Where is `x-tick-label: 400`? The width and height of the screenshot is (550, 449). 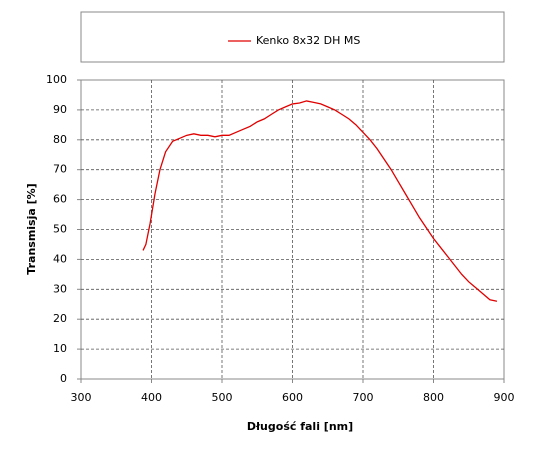 x-tick-label: 400 is located at coordinates (151, 397).